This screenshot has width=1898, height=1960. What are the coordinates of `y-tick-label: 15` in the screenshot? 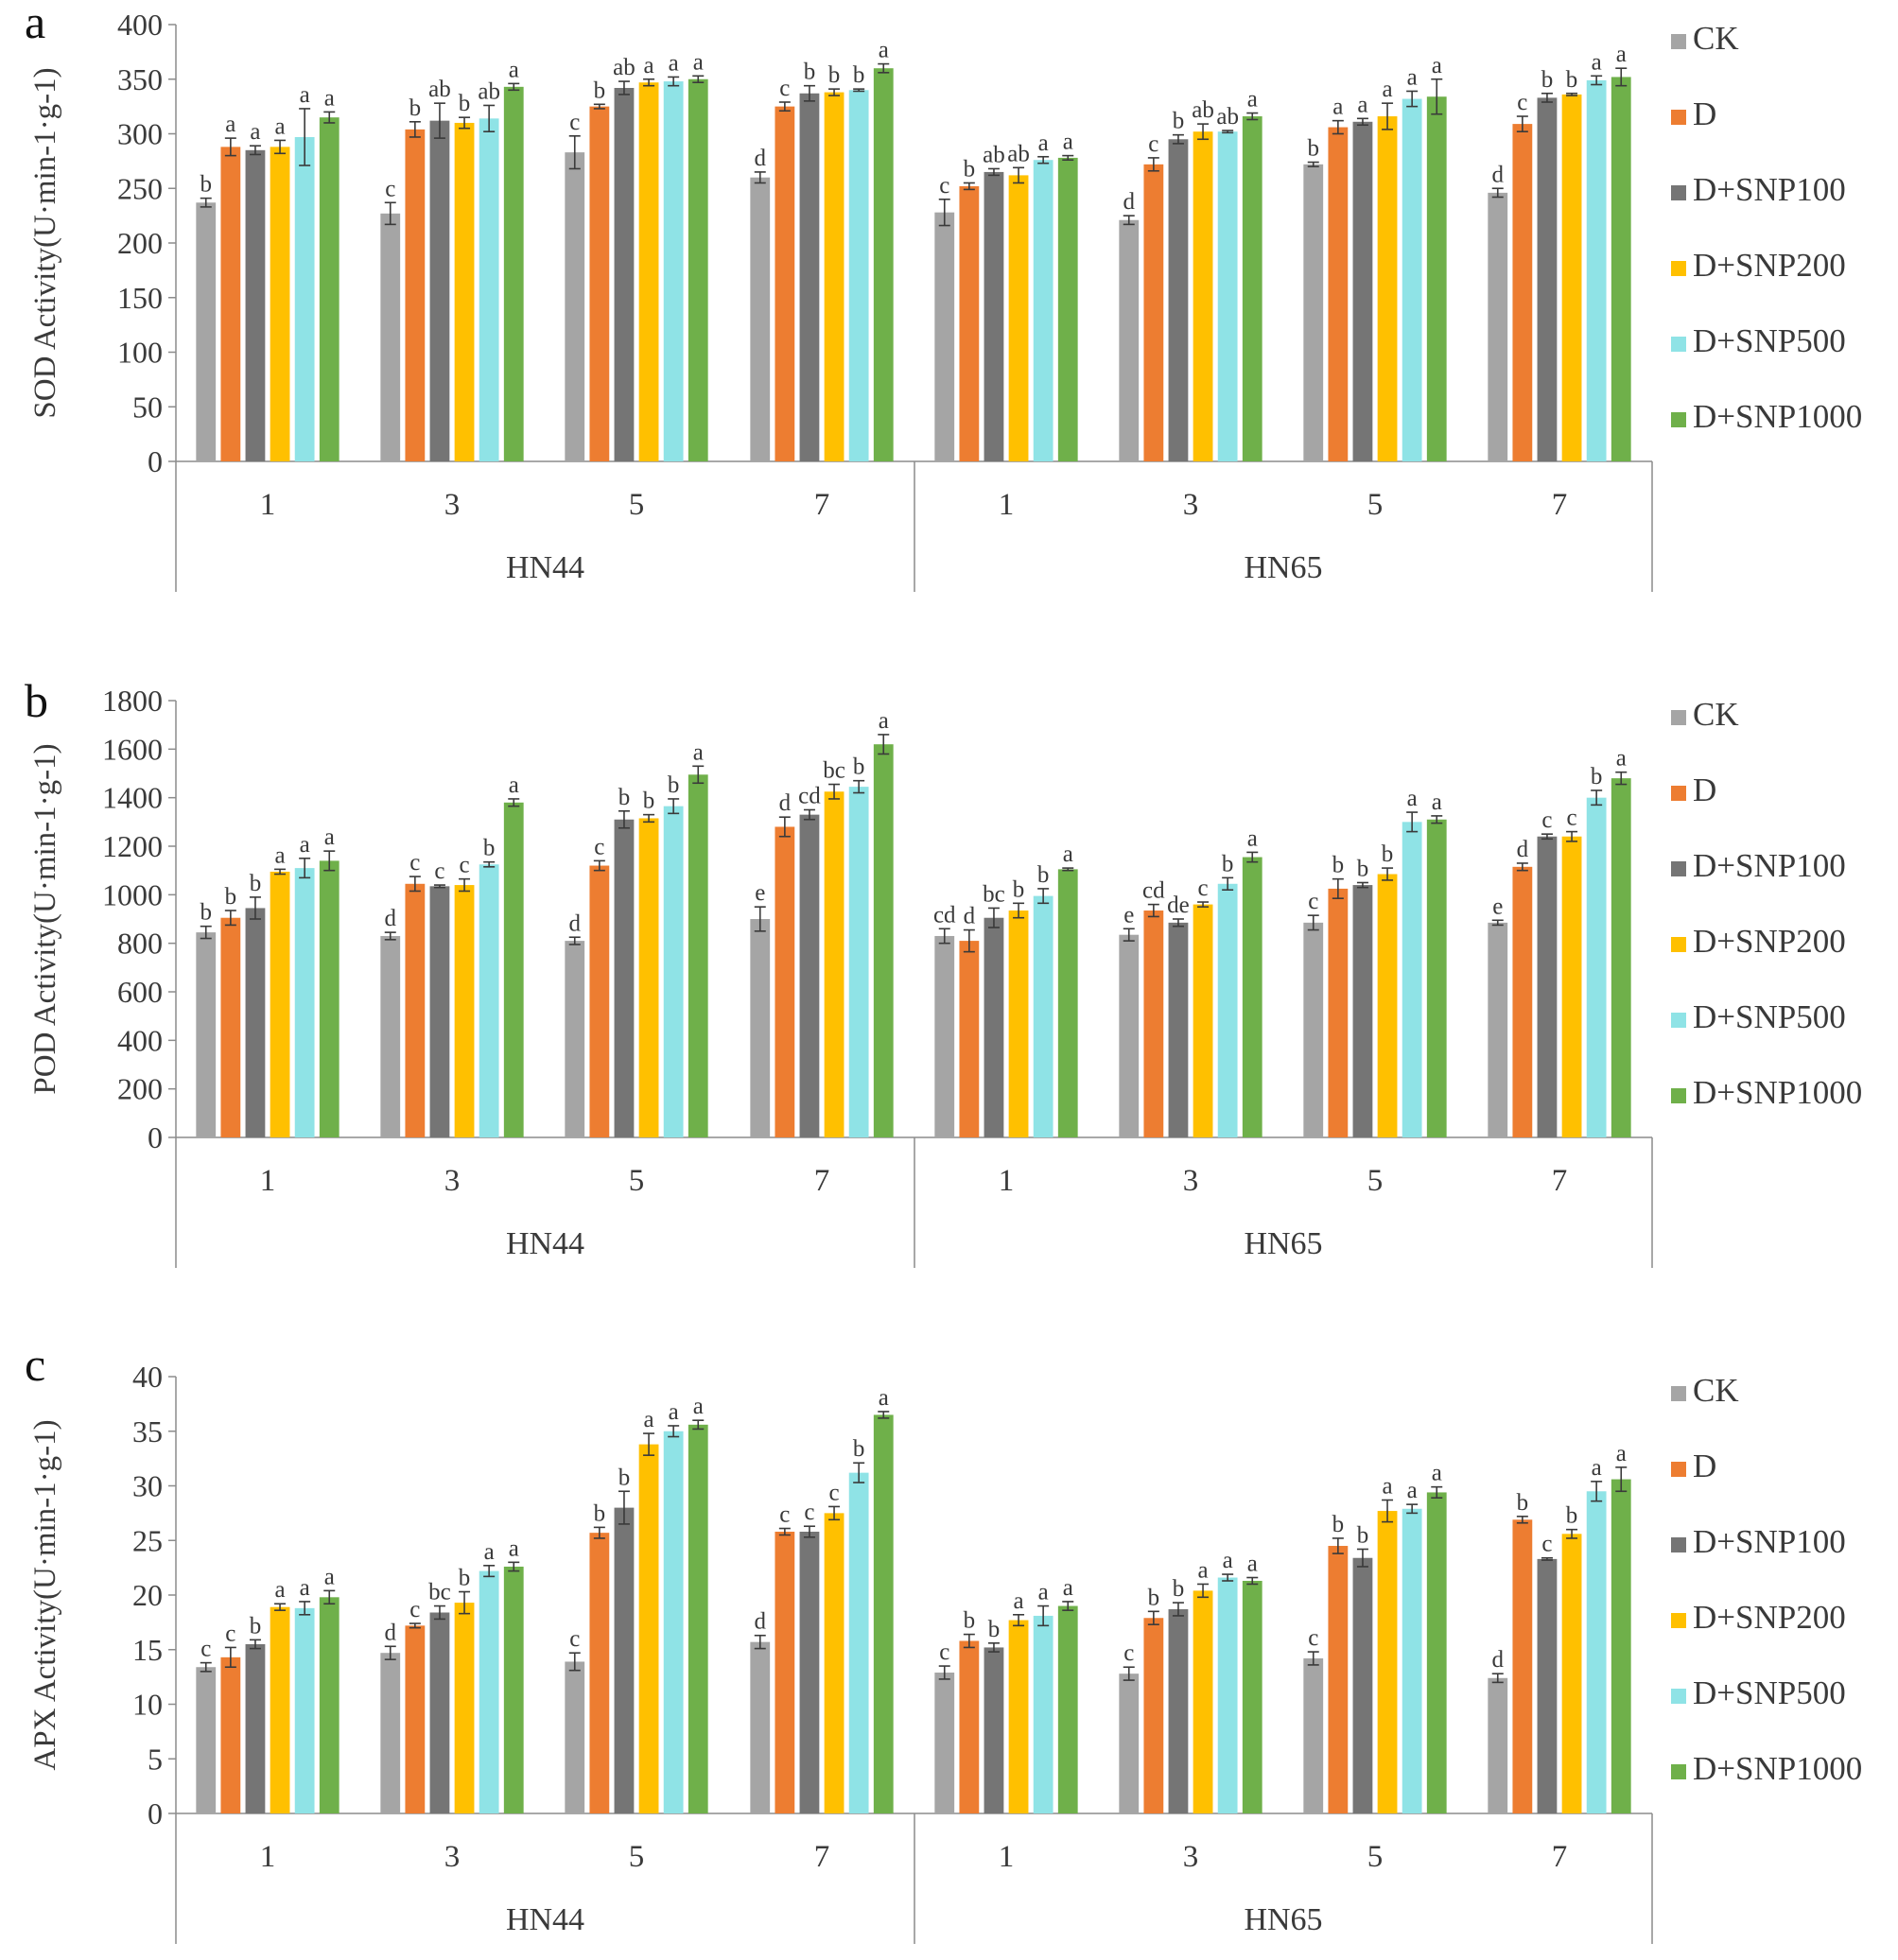 It's located at (147, 1650).